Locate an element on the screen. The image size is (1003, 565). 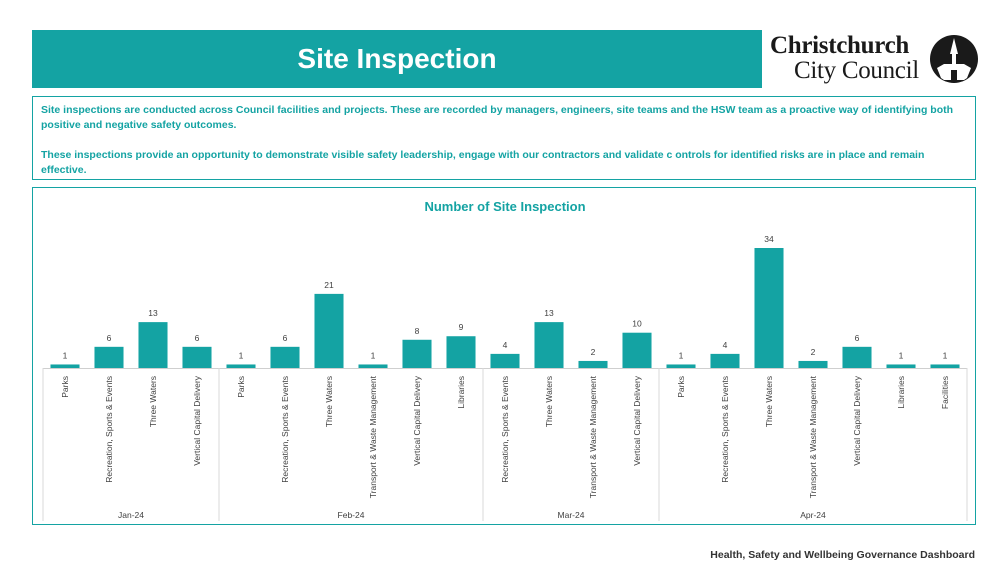
group-label: Feb-24 is located at coordinates (351, 515).